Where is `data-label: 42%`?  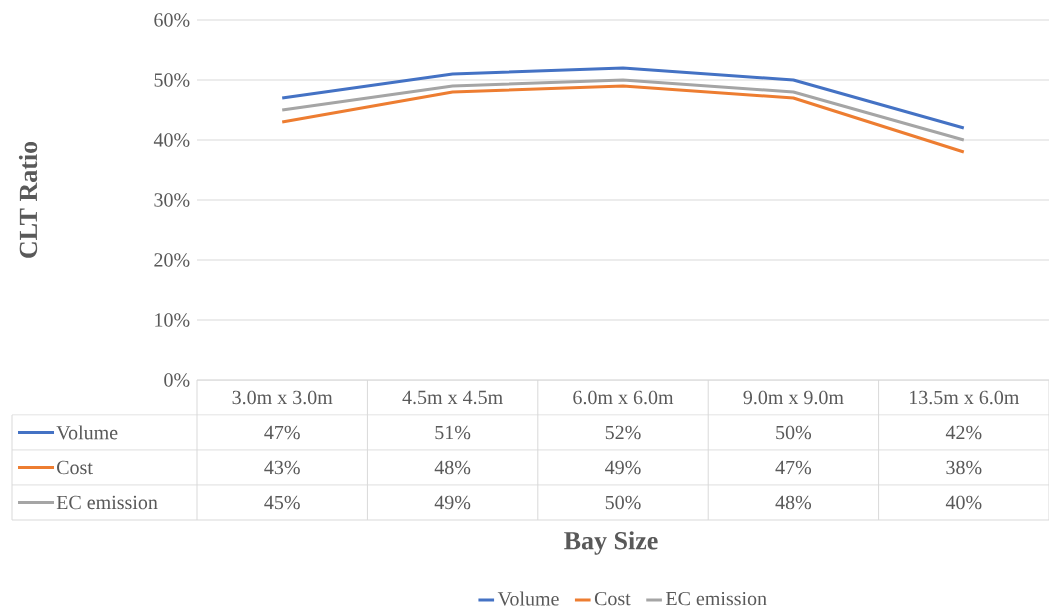
data-label: 42% is located at coordinates (963, 432).